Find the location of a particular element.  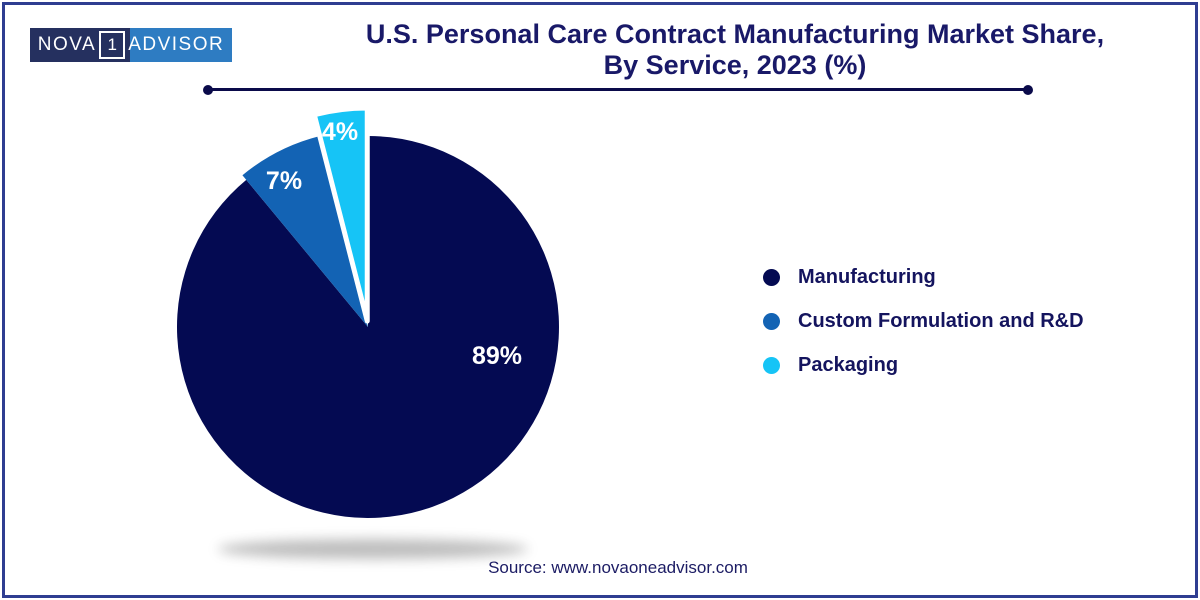

legend-dot-packaging is located at coordinates (771, 365).